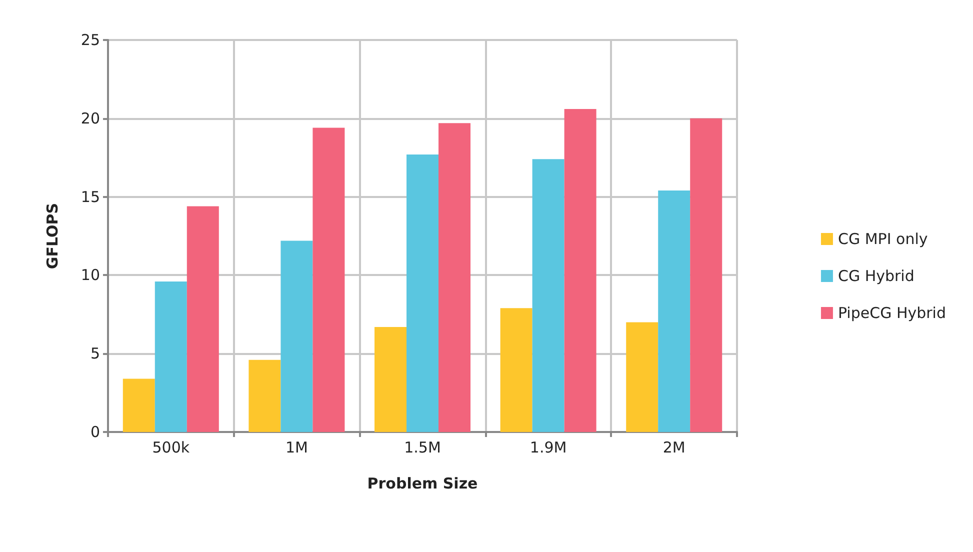  I want to click on x-tick-label: 500k, so click(171, 447).